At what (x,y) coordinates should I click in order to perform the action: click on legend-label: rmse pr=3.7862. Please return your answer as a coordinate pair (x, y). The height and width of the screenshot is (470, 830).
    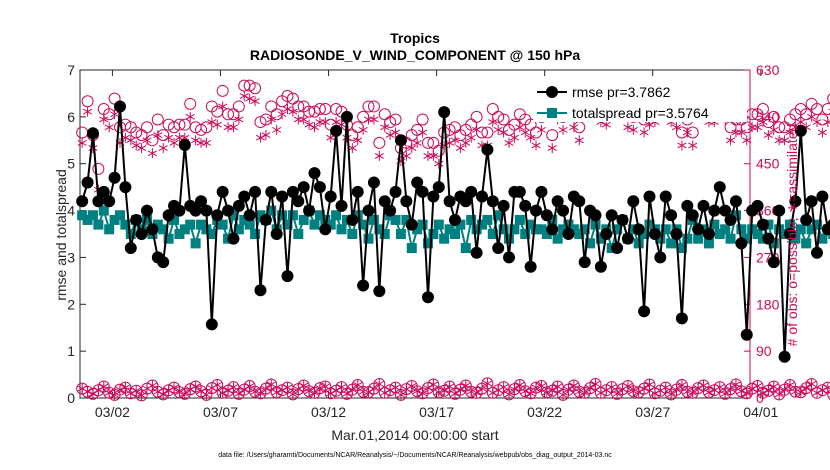
    Looking at the image, I should click on (621, 92).